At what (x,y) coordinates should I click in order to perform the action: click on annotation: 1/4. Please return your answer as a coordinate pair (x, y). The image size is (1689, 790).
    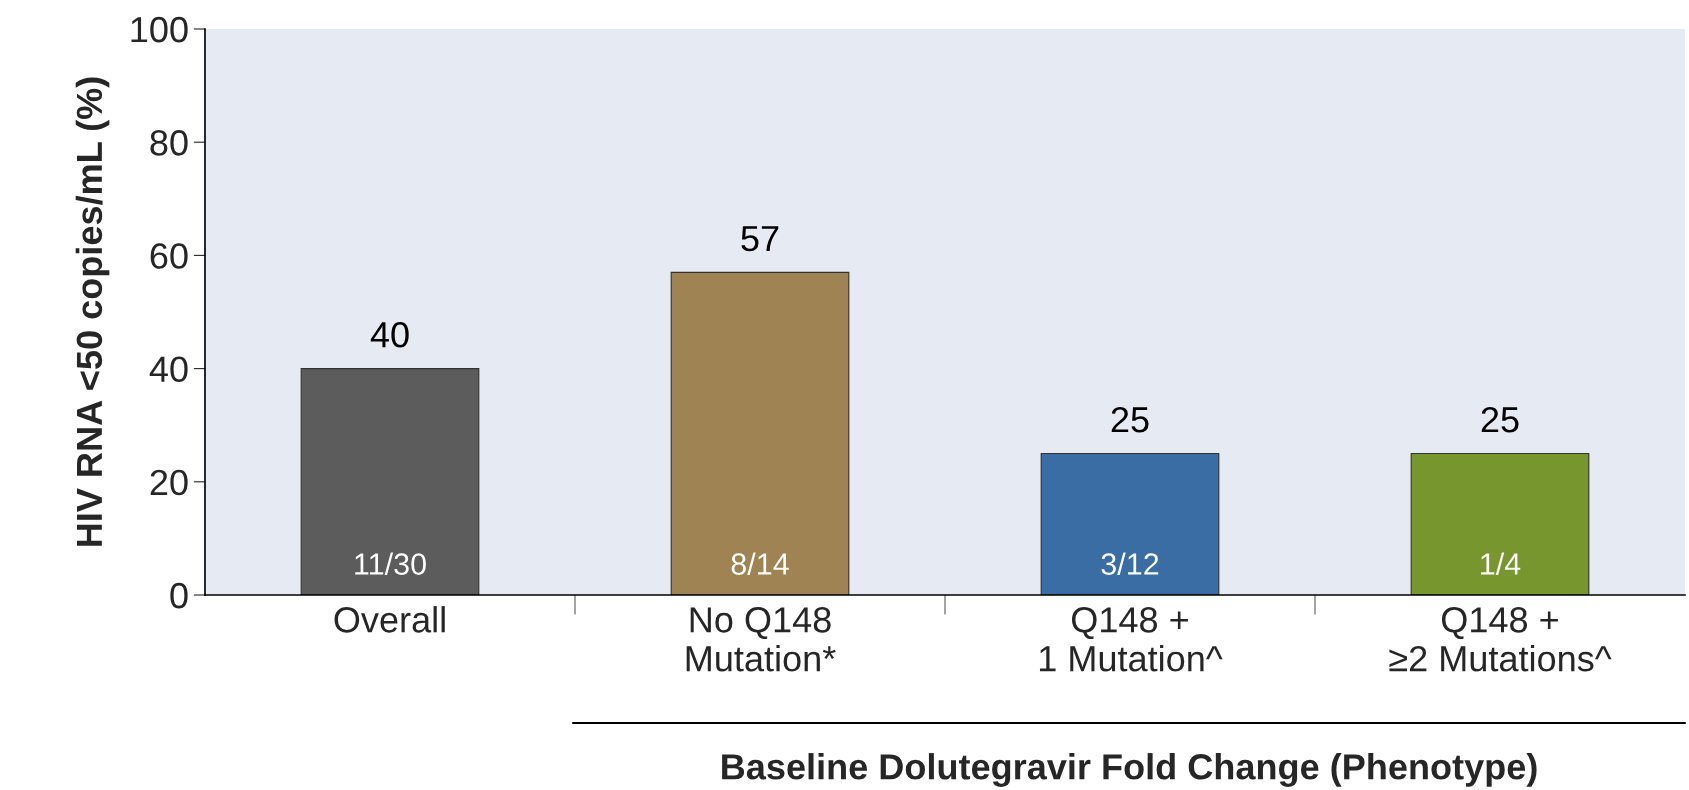
    Looking at the image, I should click on (1501, 563).